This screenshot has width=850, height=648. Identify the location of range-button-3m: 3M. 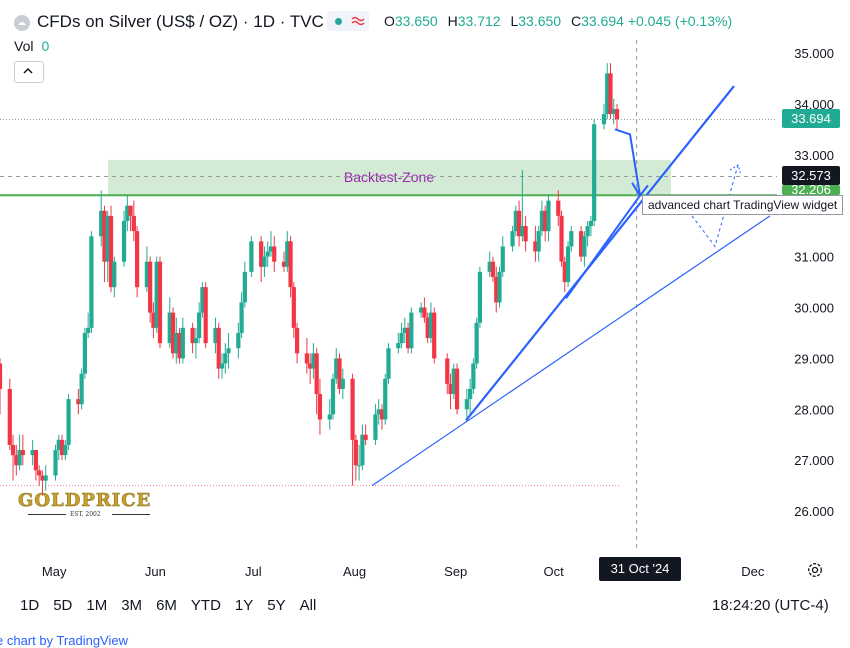
(132, 605).